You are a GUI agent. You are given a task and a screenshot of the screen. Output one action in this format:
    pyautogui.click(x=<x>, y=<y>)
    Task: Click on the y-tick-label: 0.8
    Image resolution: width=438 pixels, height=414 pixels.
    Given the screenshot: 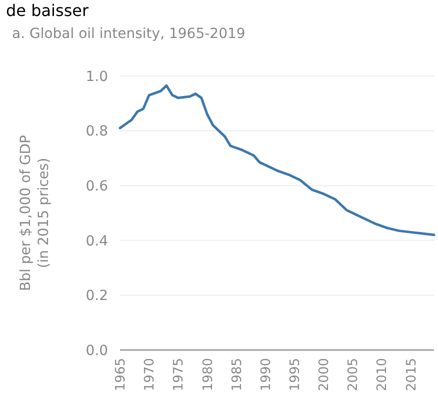 What is the action you would take?
    pyautogui.click(x=97, y=132)
    